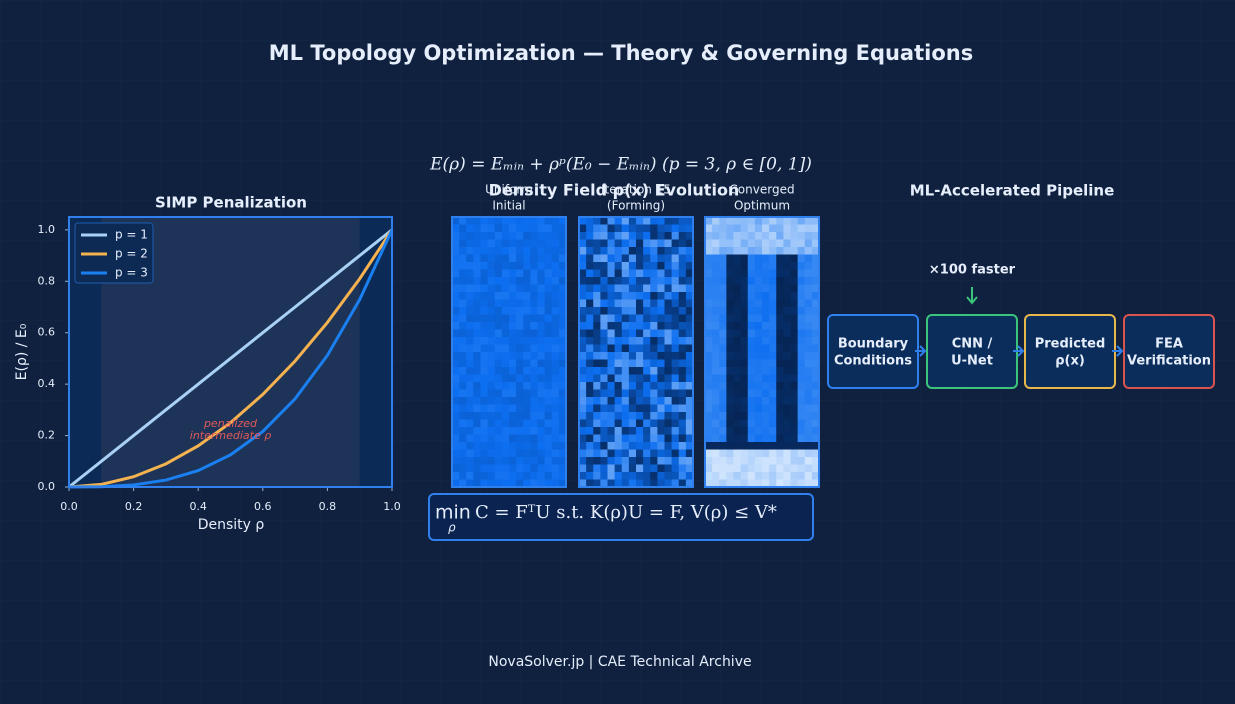  I want to click on panel-frame, so click(762, 352).